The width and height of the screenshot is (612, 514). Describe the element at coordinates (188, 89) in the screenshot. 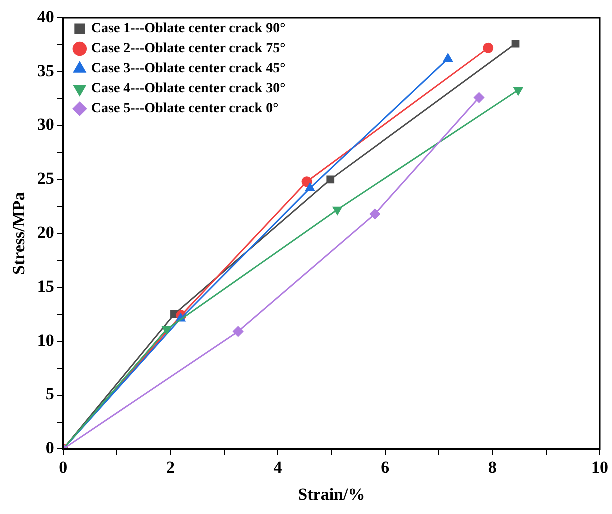

I see `legend-label: Case 4---Oblate center crack 30°` at that location.